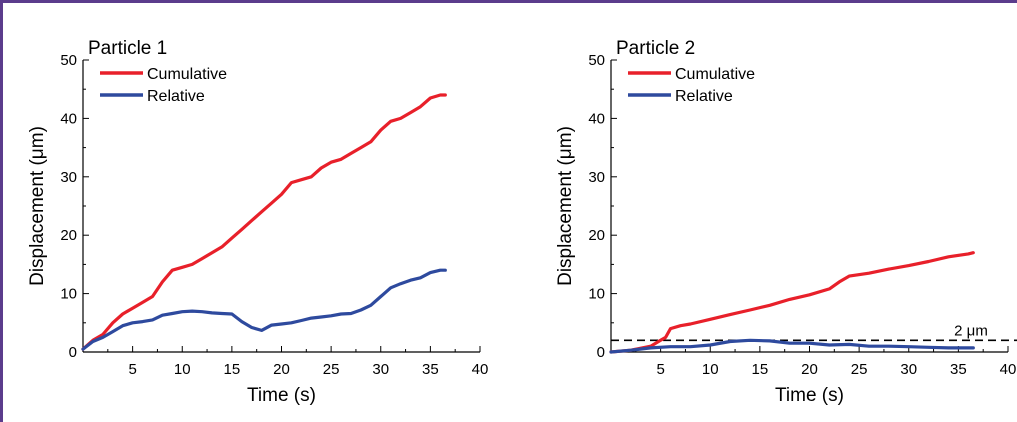  Describe the element at coordinates (971, 330) in the screenshot. I see `reference-line-label: 2 μm` at that location.